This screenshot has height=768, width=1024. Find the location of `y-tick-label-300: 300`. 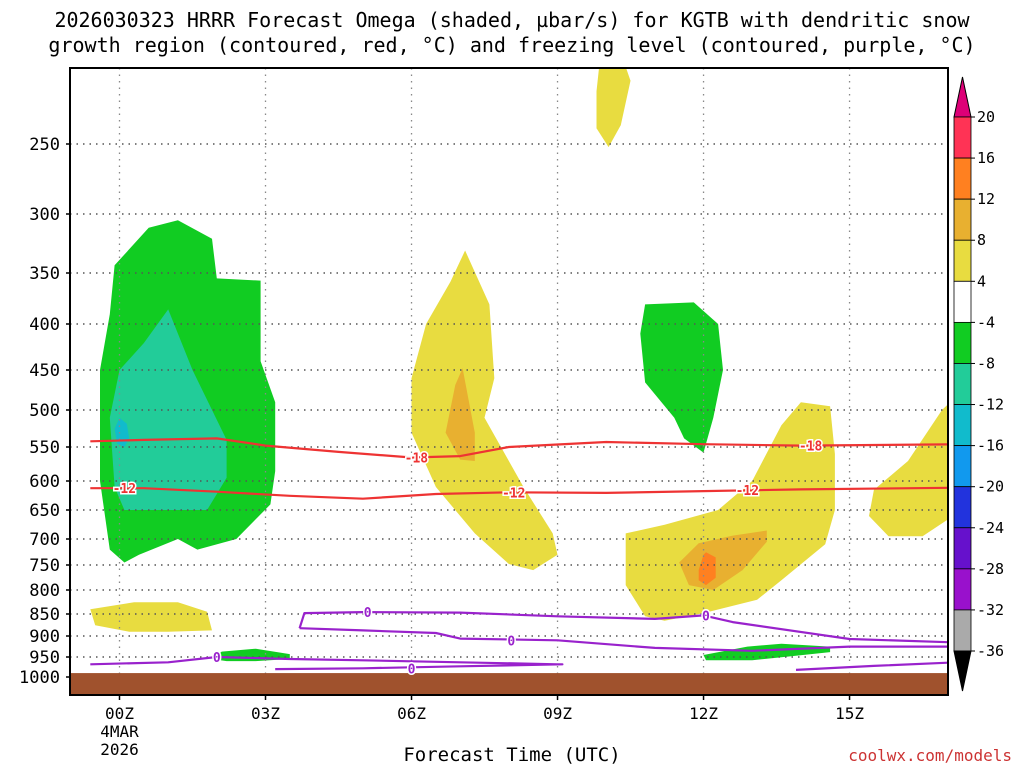

y-tick-label-300: 300 is located at coordinates (44, 215).